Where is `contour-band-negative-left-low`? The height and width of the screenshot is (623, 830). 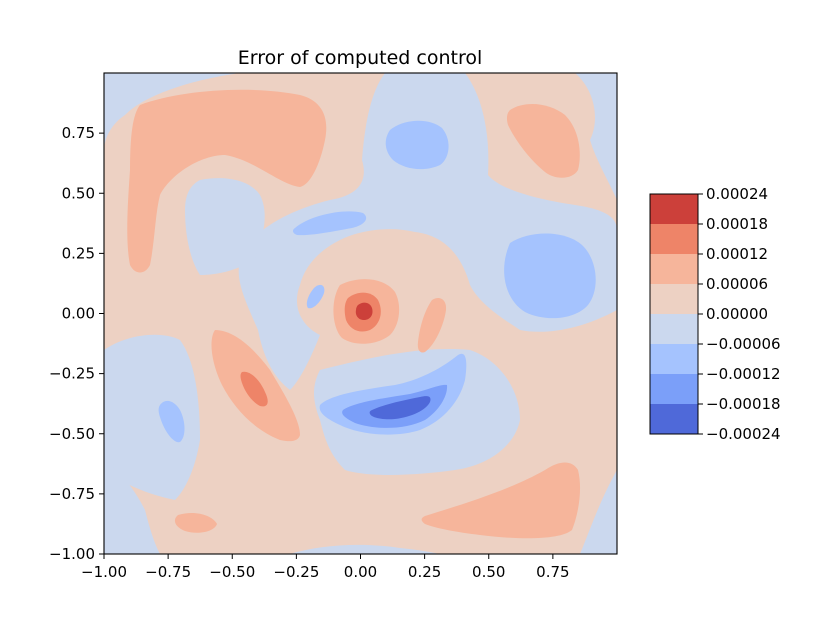 contour-band-negative-left-low is located at coordinates (152, 417).